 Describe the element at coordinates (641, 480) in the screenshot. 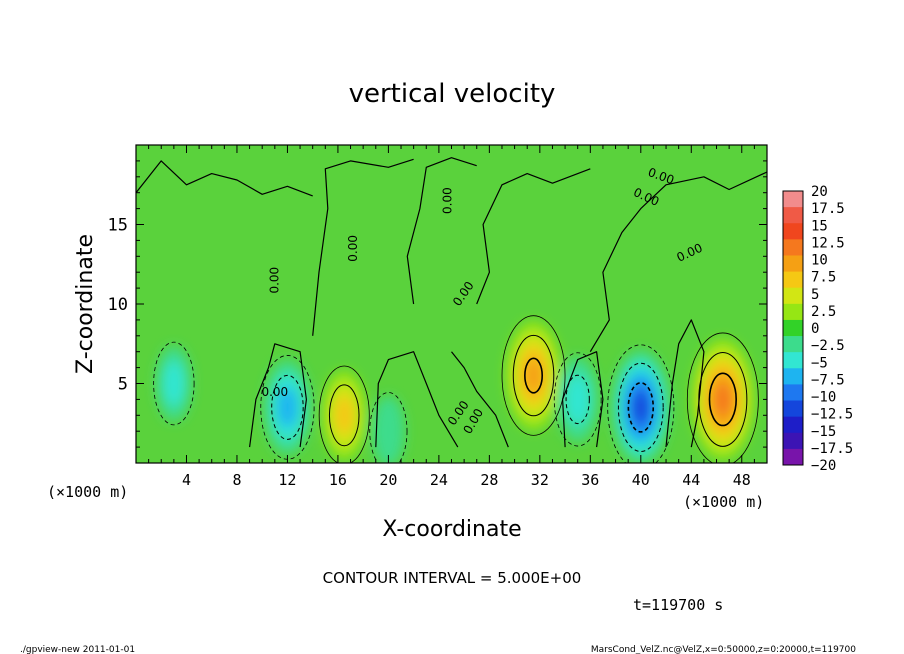

I see `x-tick-label: 40` at that location.